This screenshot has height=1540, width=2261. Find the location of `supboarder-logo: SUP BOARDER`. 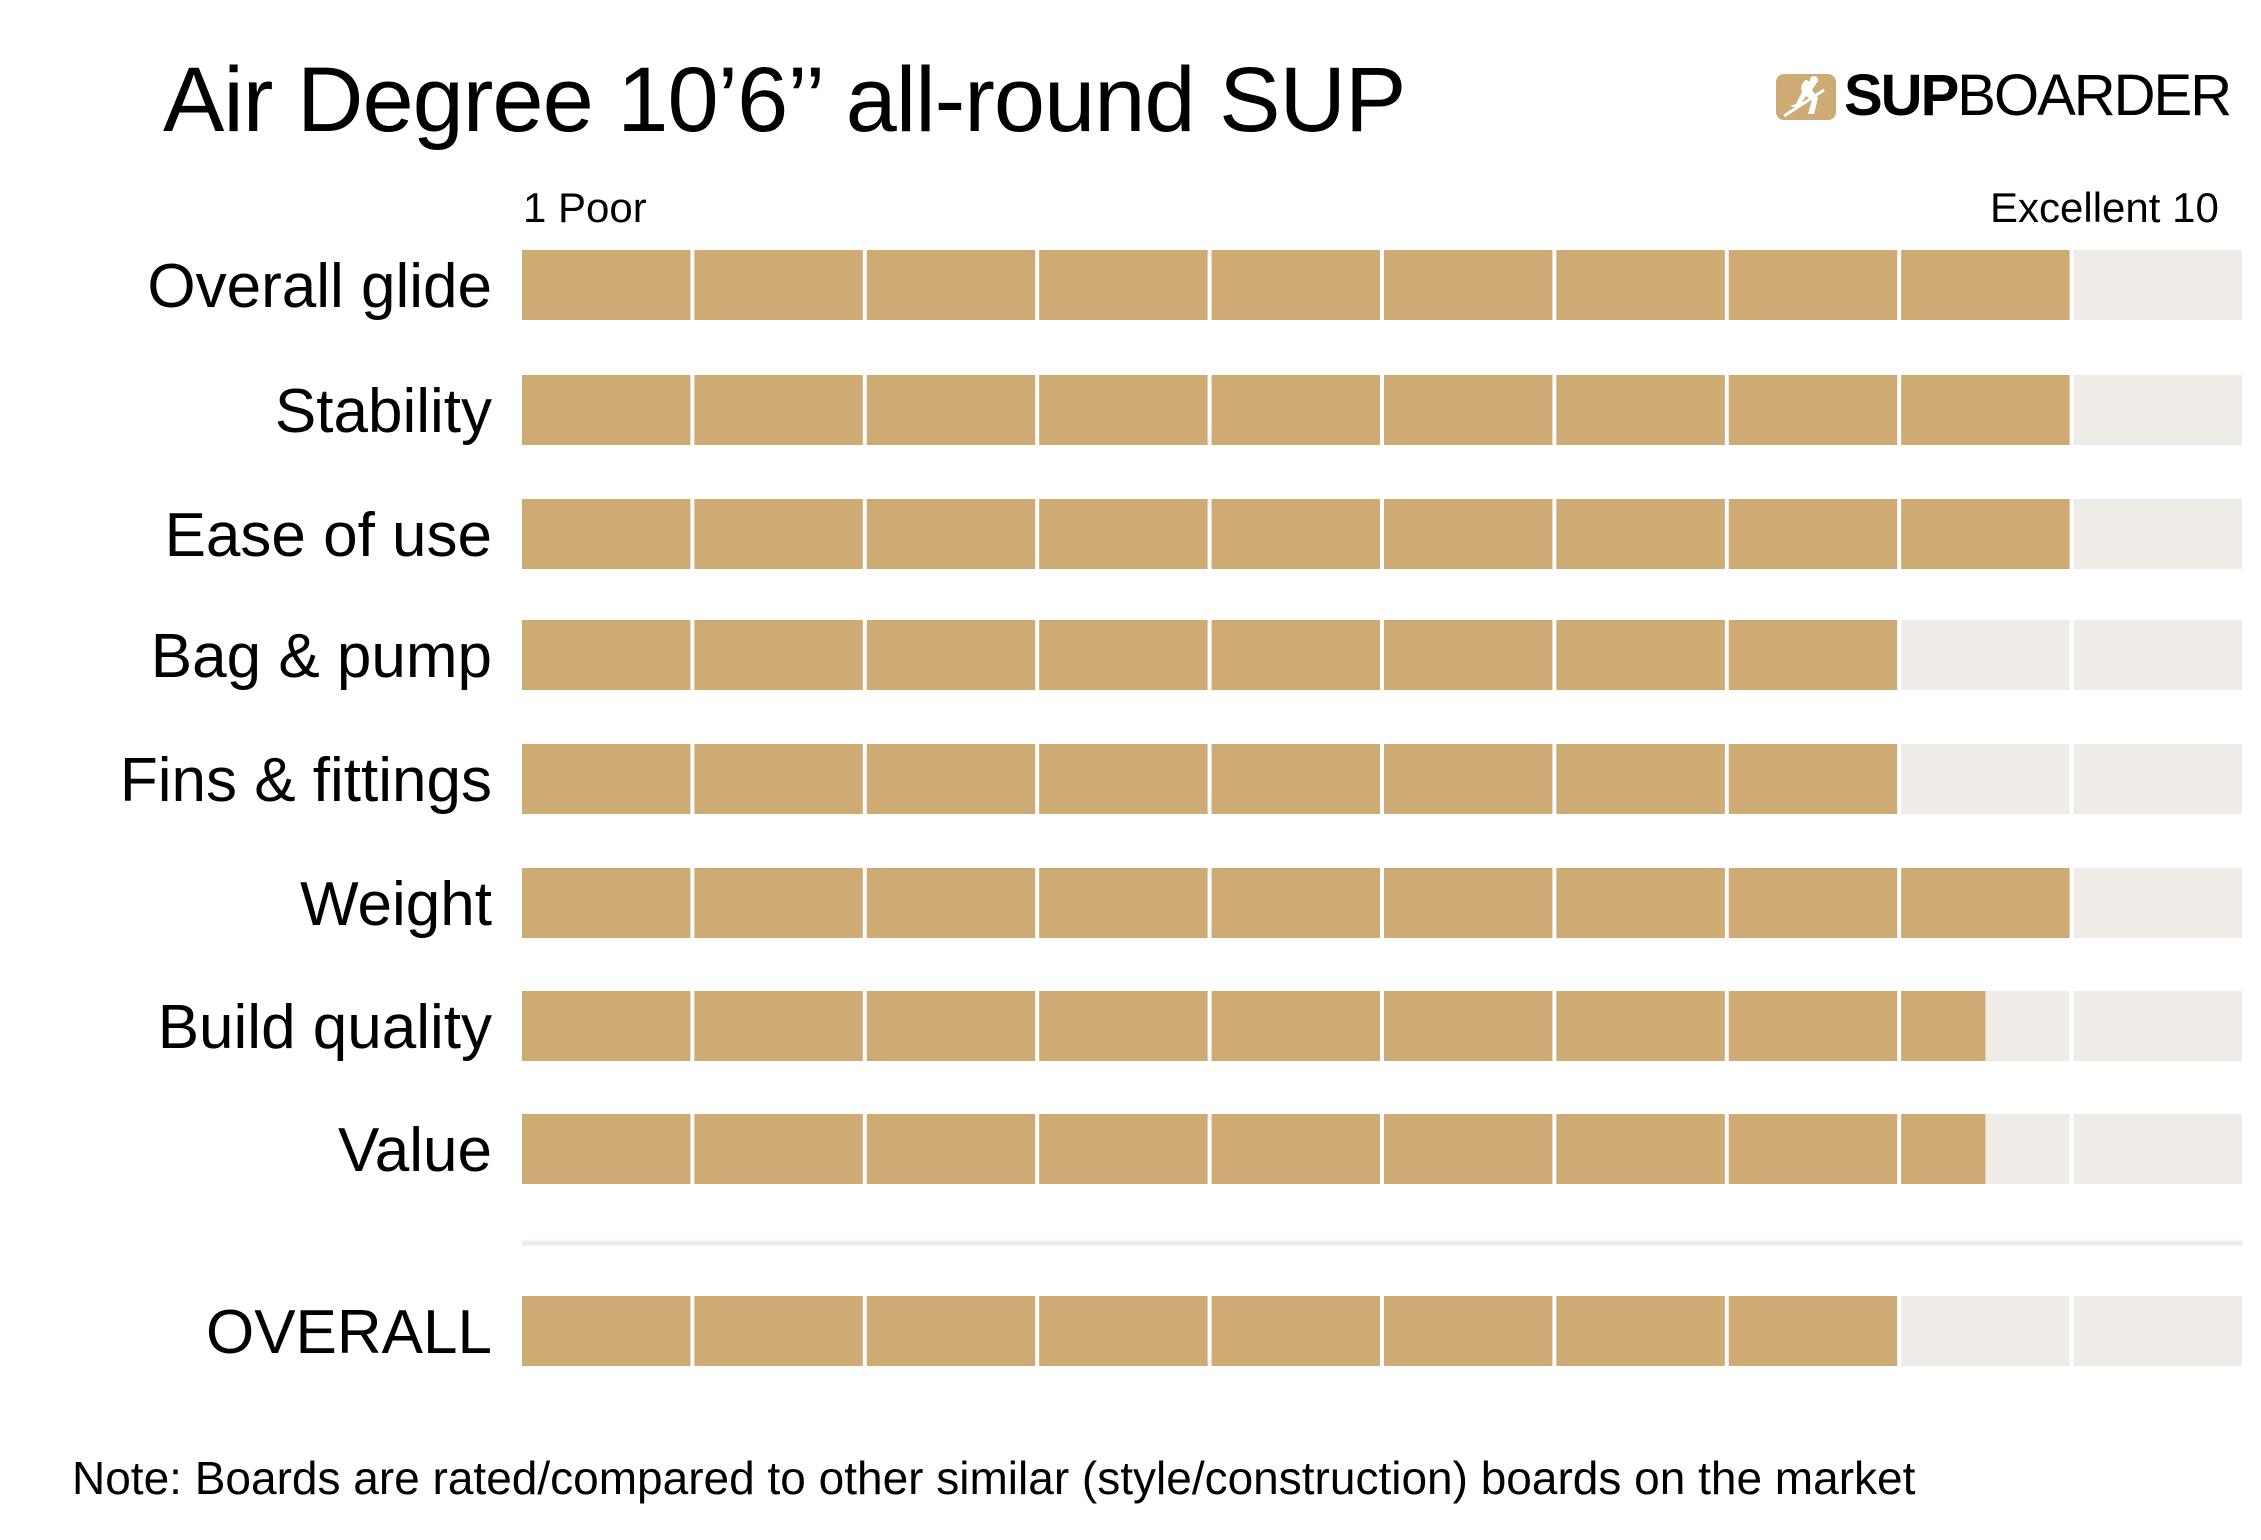

supboarder-logo: SUP BOARDER is located at coordinates (2004, 95).